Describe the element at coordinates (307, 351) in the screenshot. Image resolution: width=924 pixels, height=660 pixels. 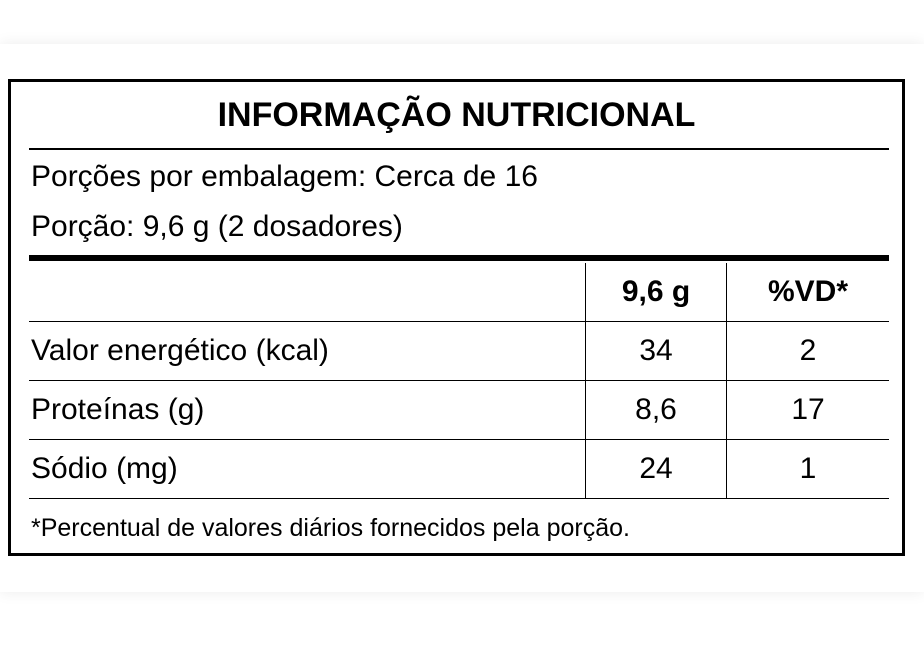
I see `nutrient-name: Valor energético (kcal)` at that location.